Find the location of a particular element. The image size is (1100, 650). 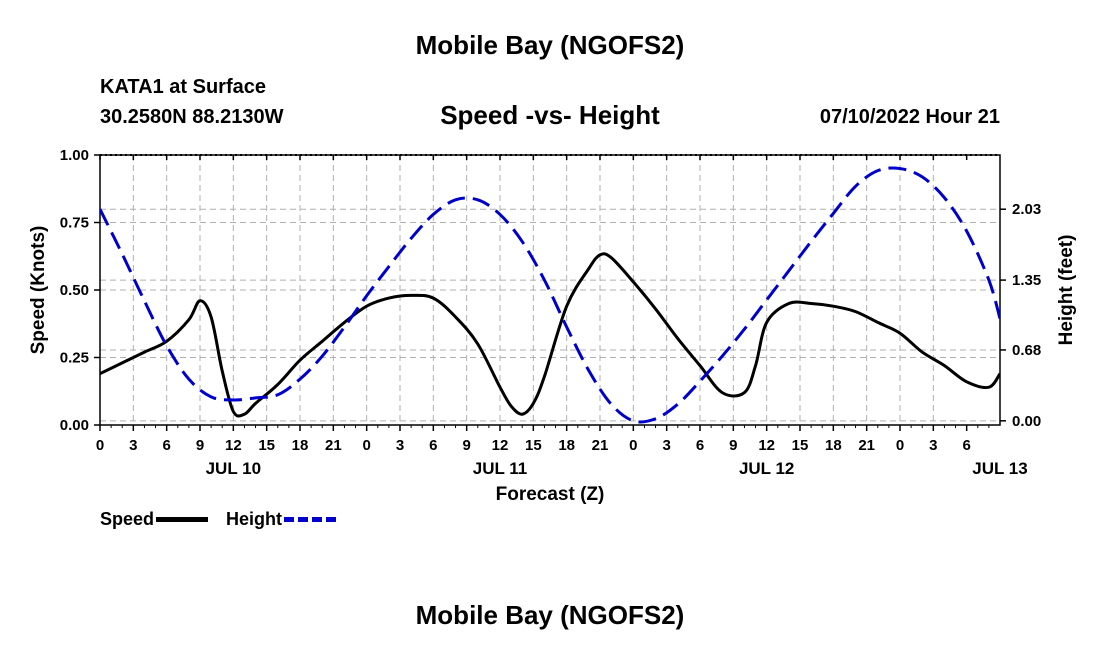

y-left-tick-label: 0.50 is located at coordinates (74, 290).